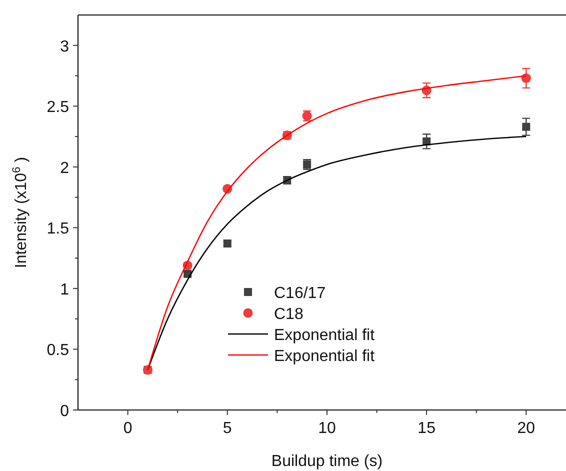 This screenshot has width=566, height=471. What do you see at coordinates (327, 461) in the screenshot?
I see `x-axis-title: Buildup time (s)` at bounding box center [327, 461].